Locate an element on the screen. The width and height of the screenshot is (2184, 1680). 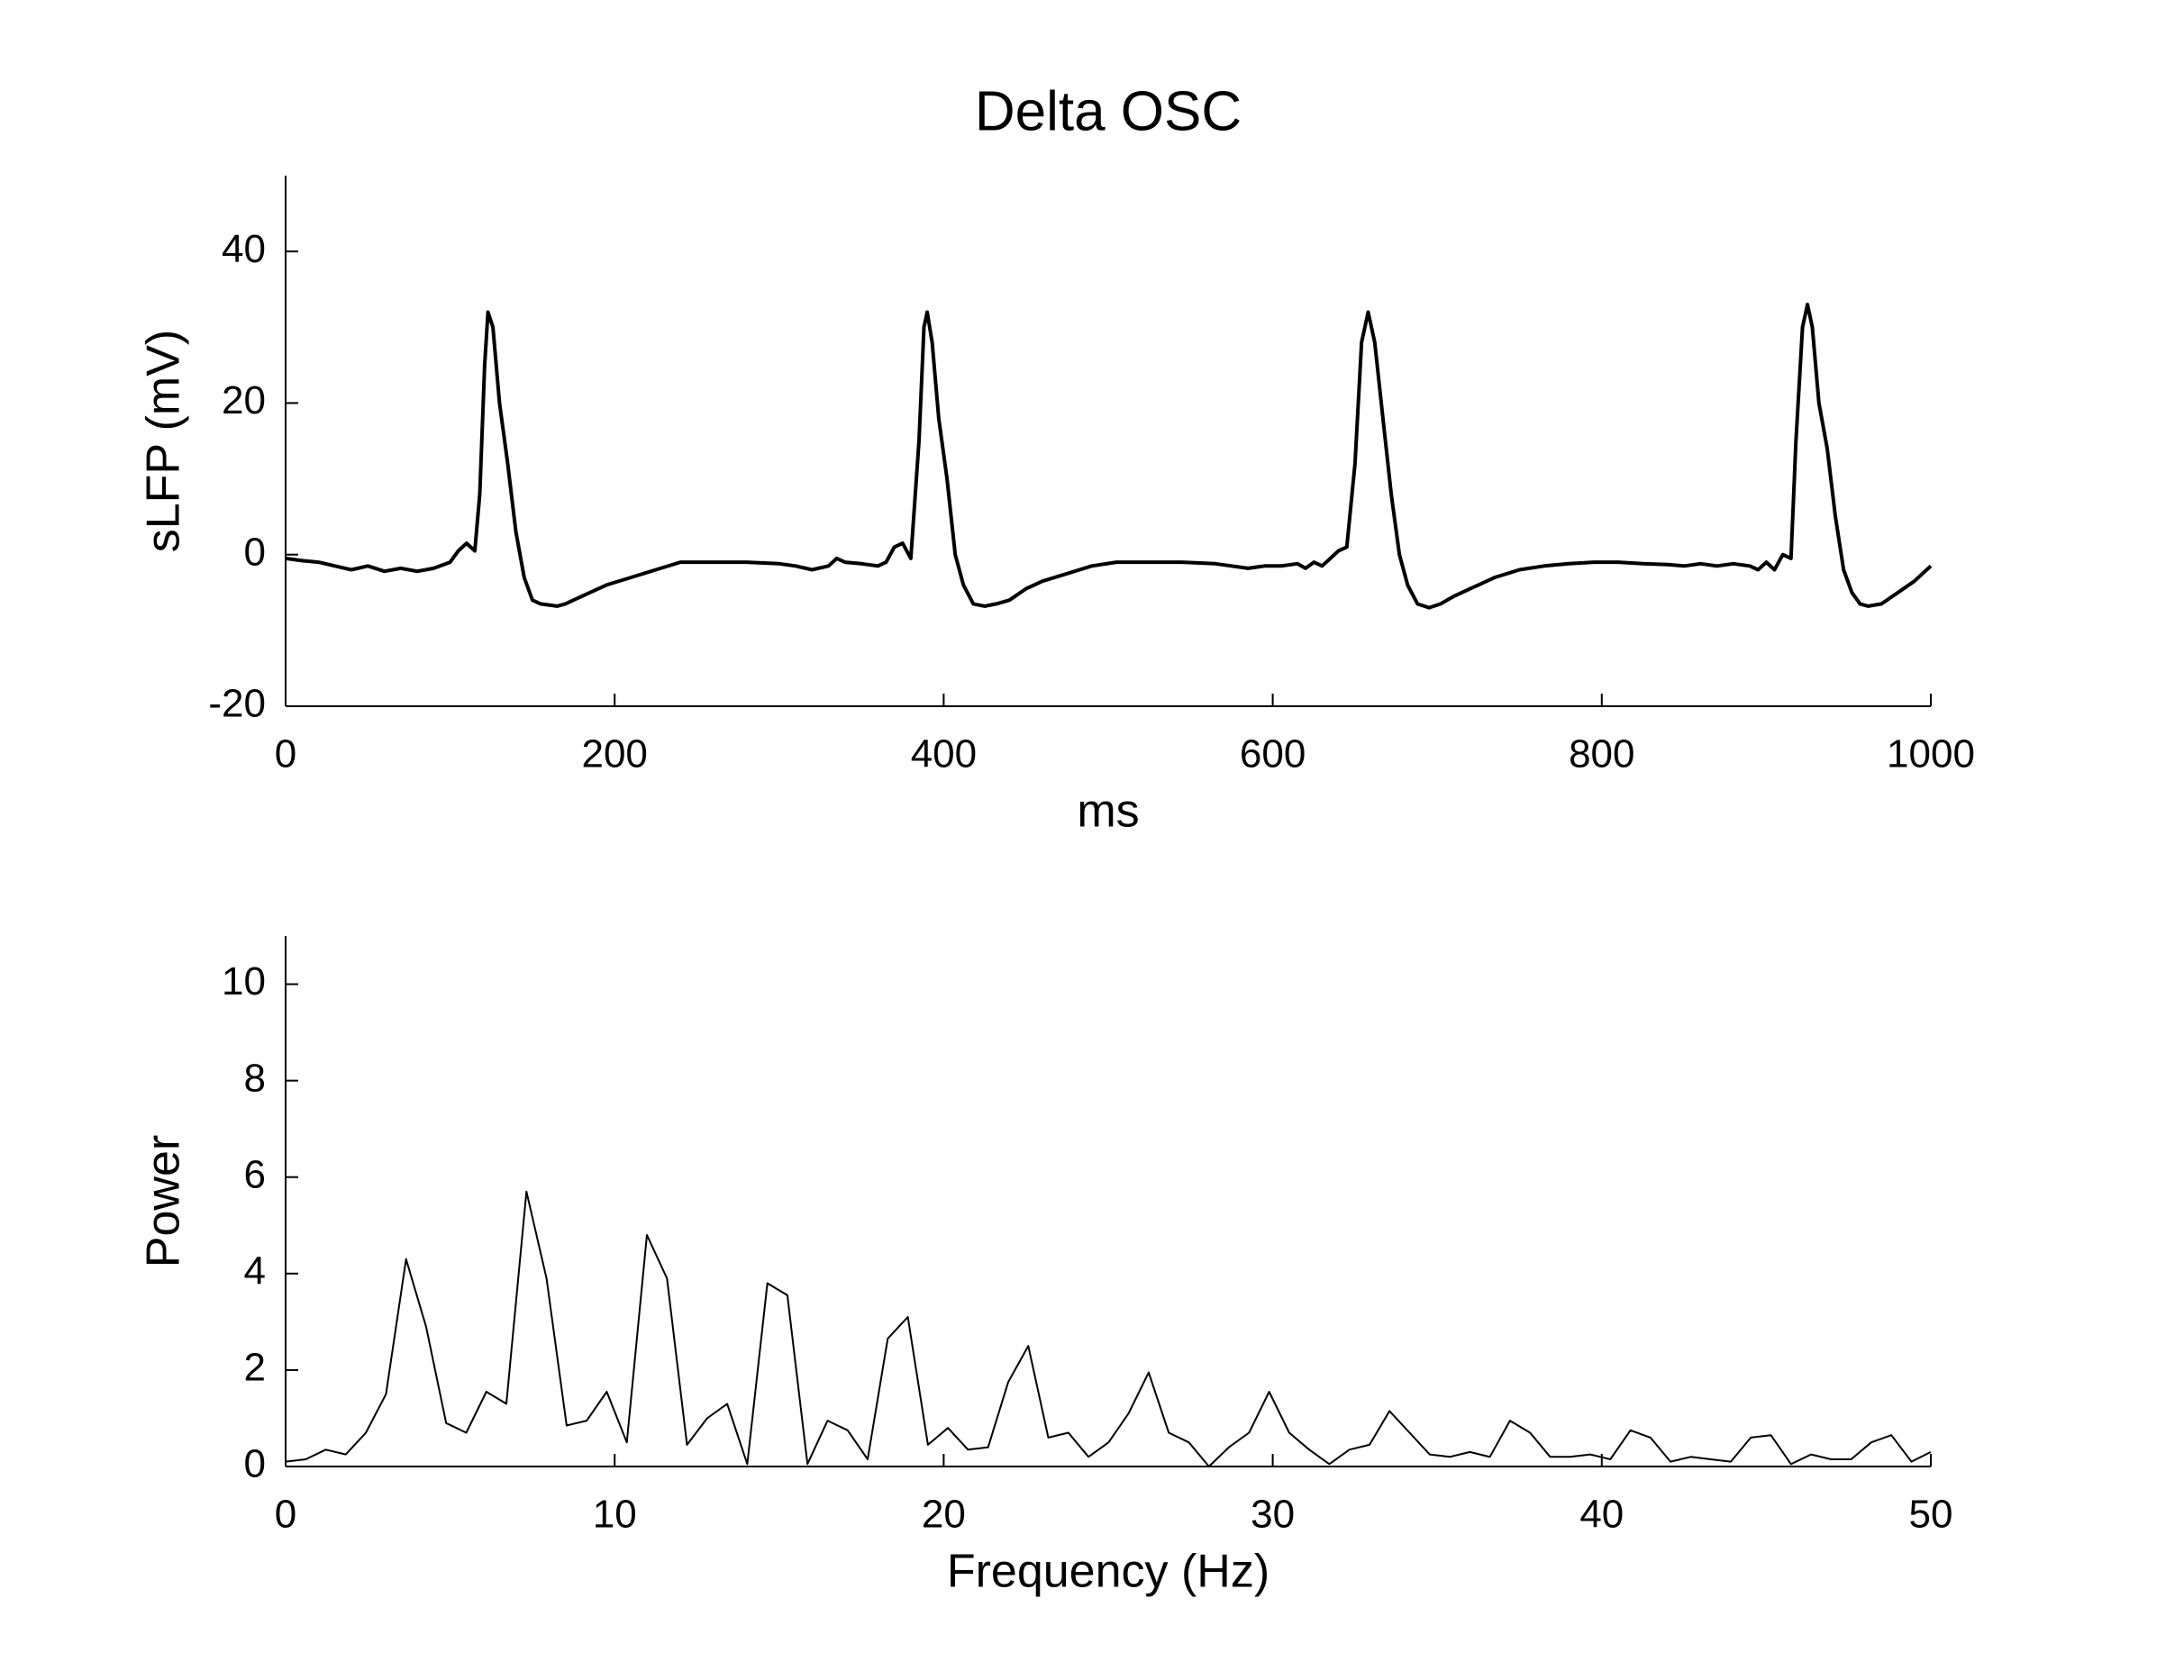
x-tick-label: 200 is located at coordinates (614, 754).